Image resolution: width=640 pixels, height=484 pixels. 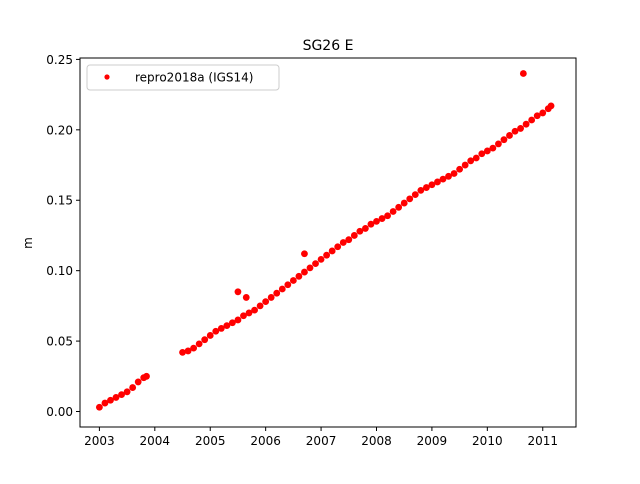 I want to click on legend: repro2018a (IGS14), so click(x=183, y=77).